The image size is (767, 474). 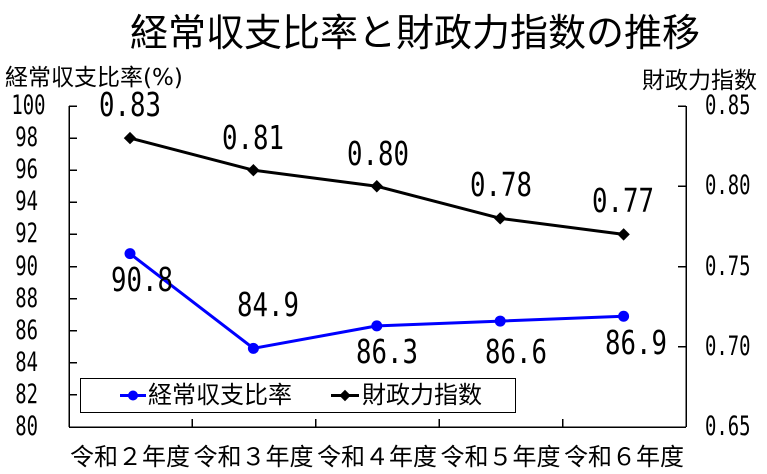 I want to click on y-left-tick-label: 86, so click(x=26, y=330).